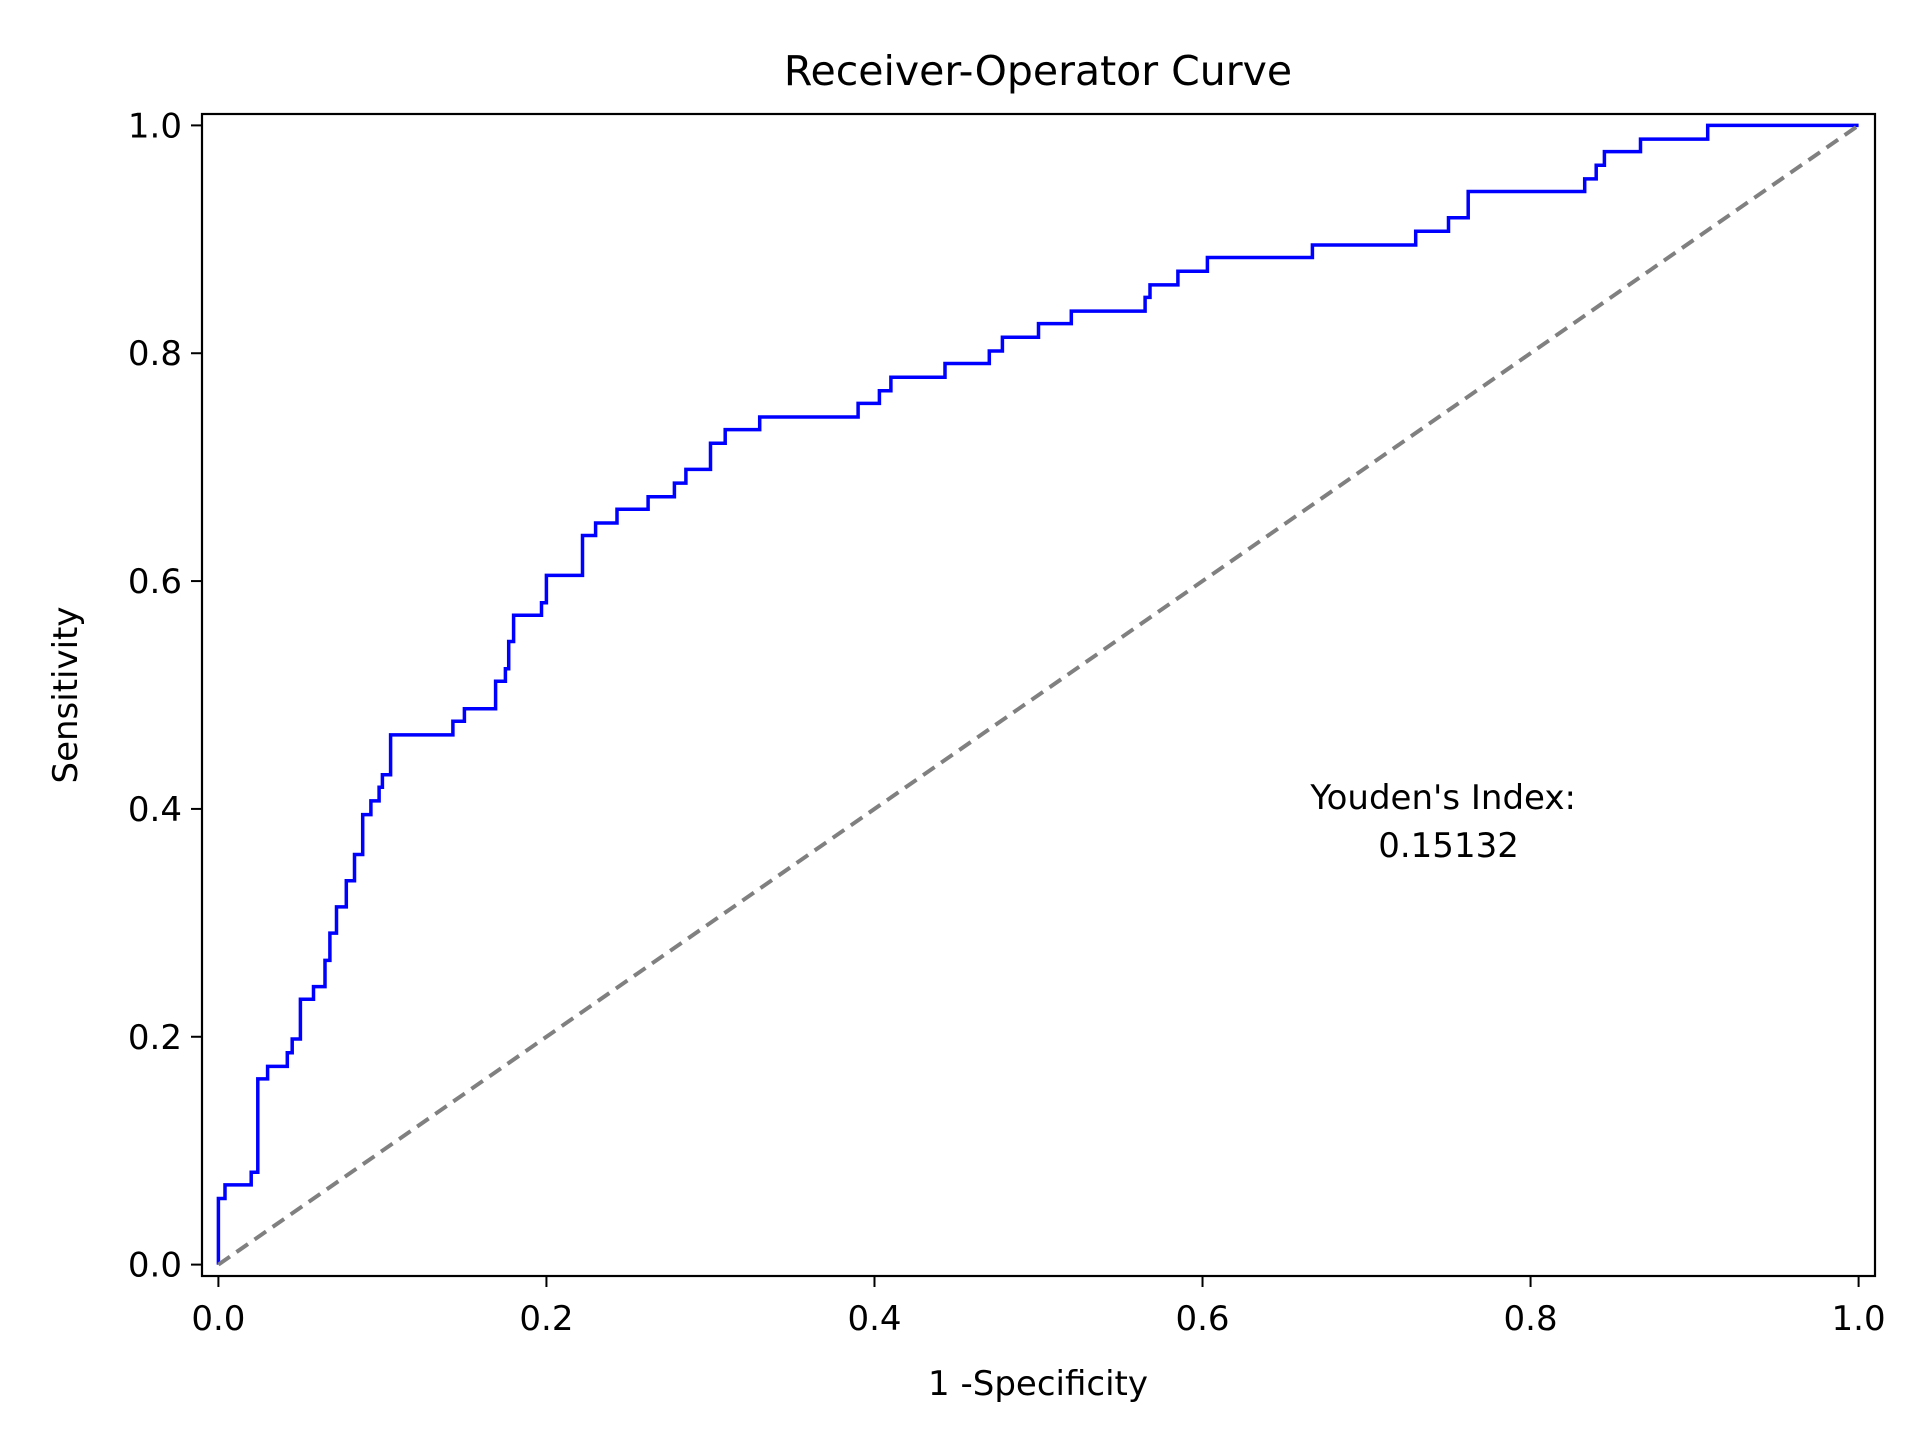  What do you see at coordinates (155, 810) in the screenshot?
I see `y-tick-label: 0.4` at bounding box center [155, 810].